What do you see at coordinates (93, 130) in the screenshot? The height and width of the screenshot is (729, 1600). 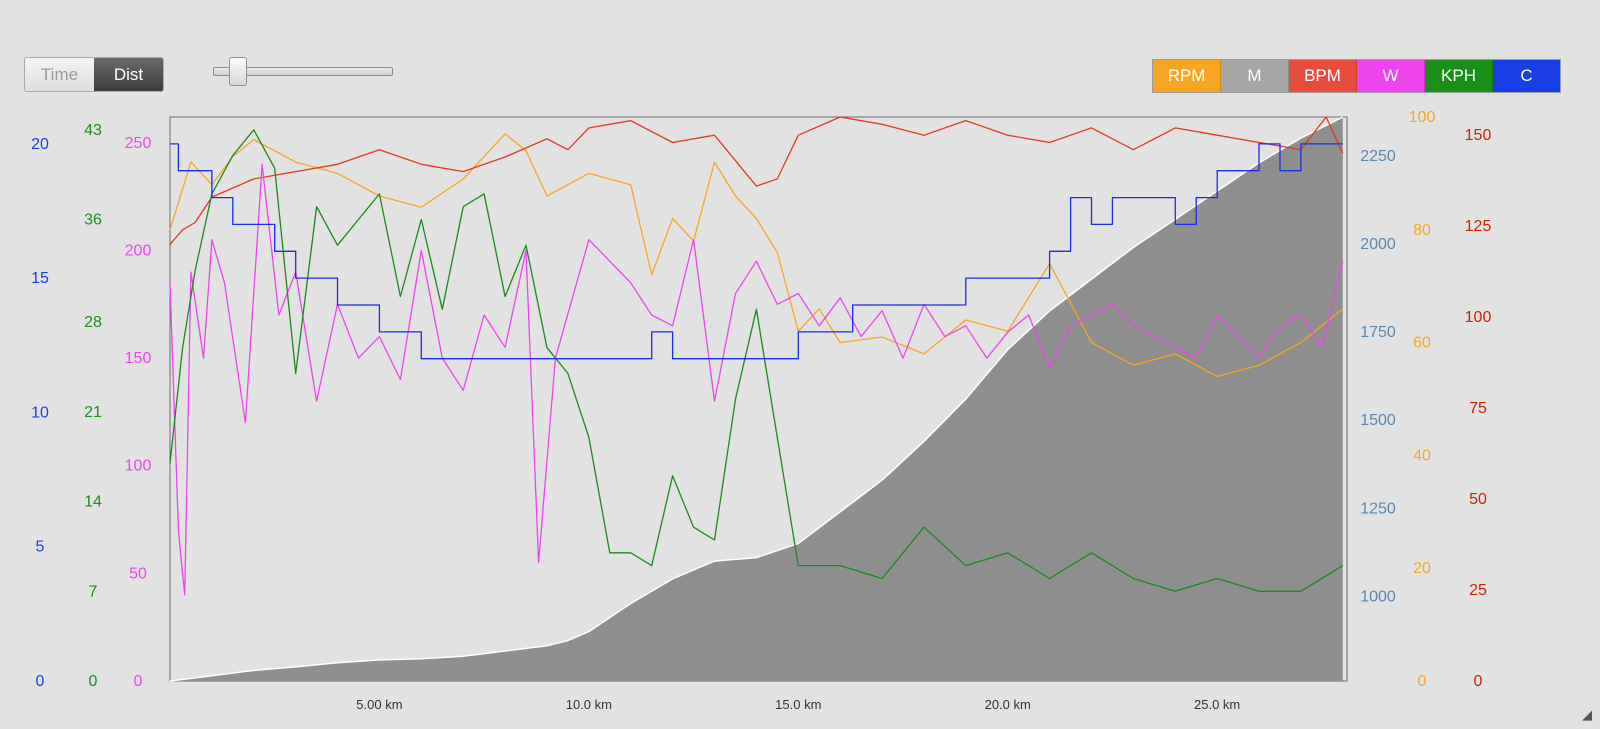 I see `y-tick-label-kph: 43` at bounding box center [93, 130].